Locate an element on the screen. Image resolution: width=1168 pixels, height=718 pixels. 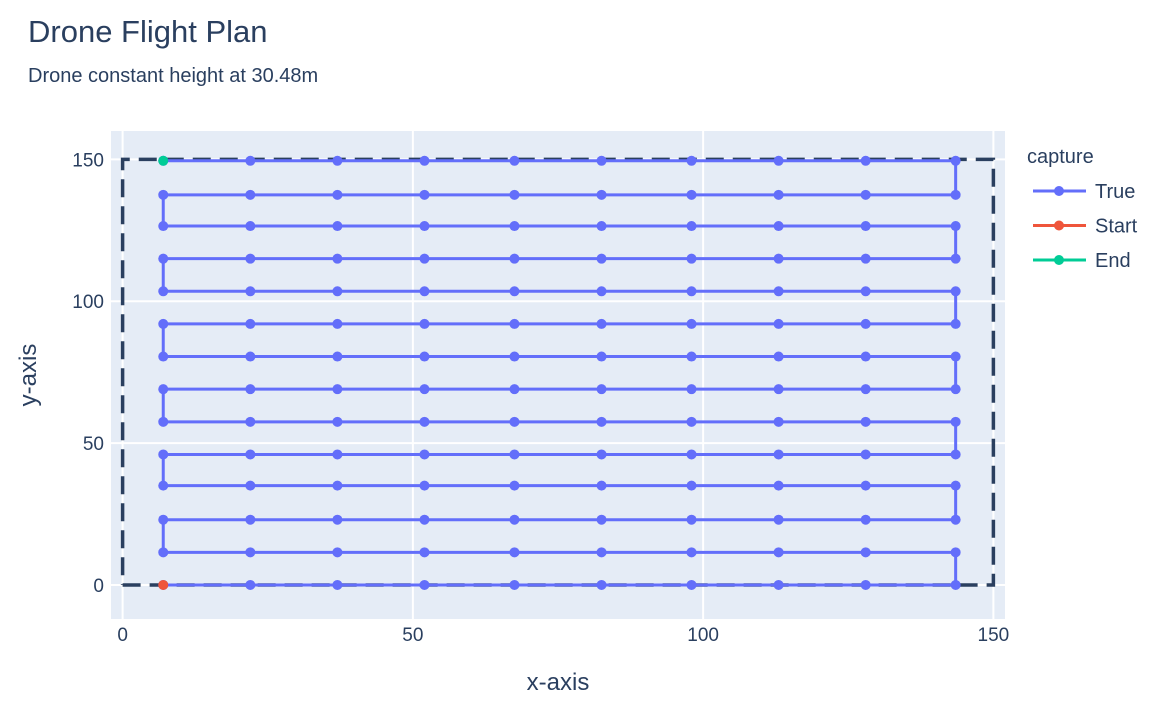
y-tick-label: 0 is located at coordinates (98, 586).